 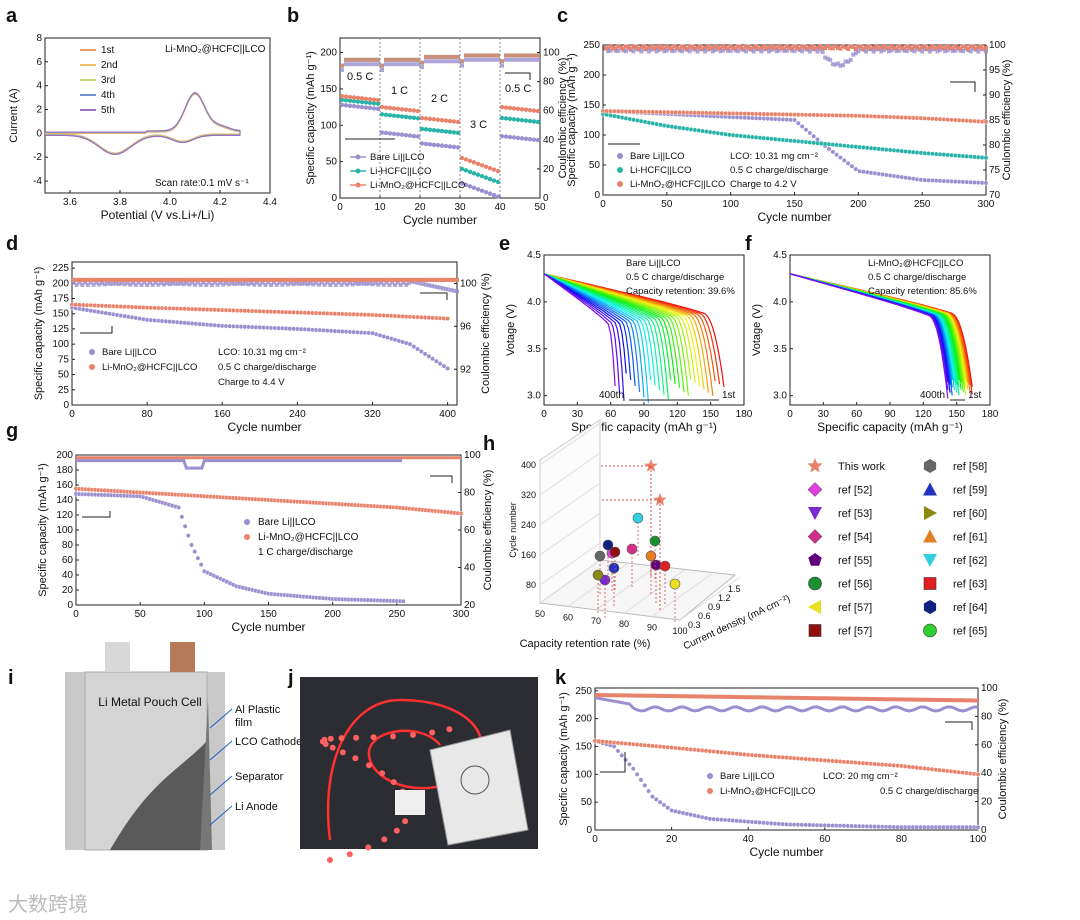 What do you see at coordinates (504, 244) in the screenshot?
I see `panel-label-e: e` at bounding box center [504, 244].